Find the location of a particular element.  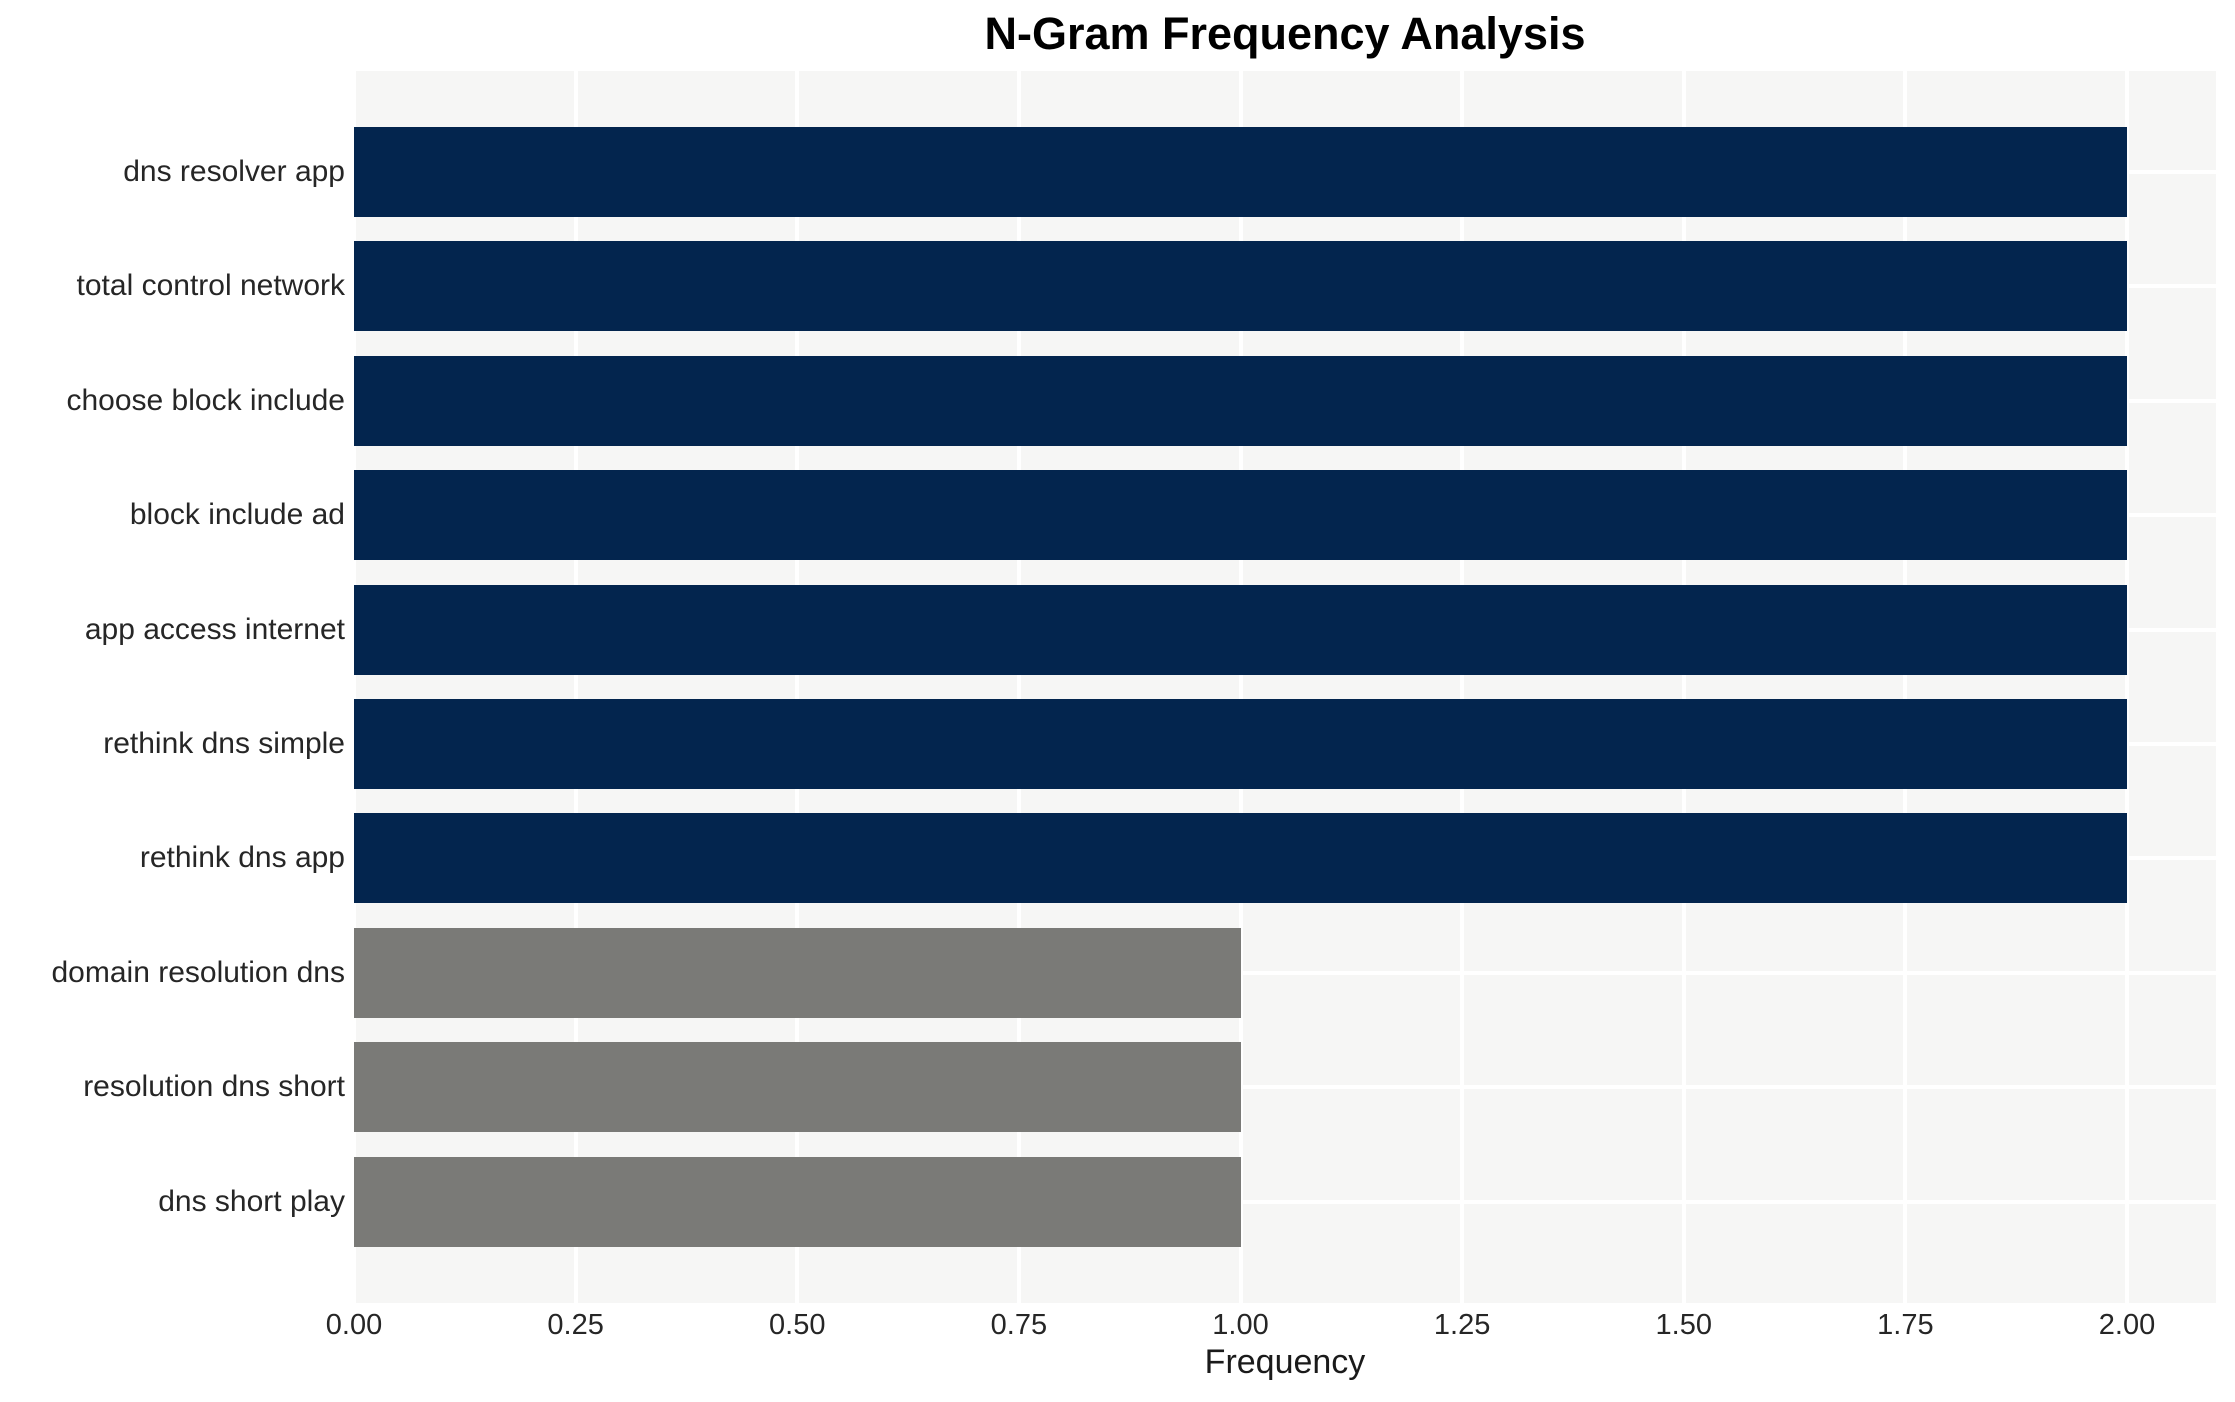

bar-dns-resolver-app is located at coordinates (1240, 172).